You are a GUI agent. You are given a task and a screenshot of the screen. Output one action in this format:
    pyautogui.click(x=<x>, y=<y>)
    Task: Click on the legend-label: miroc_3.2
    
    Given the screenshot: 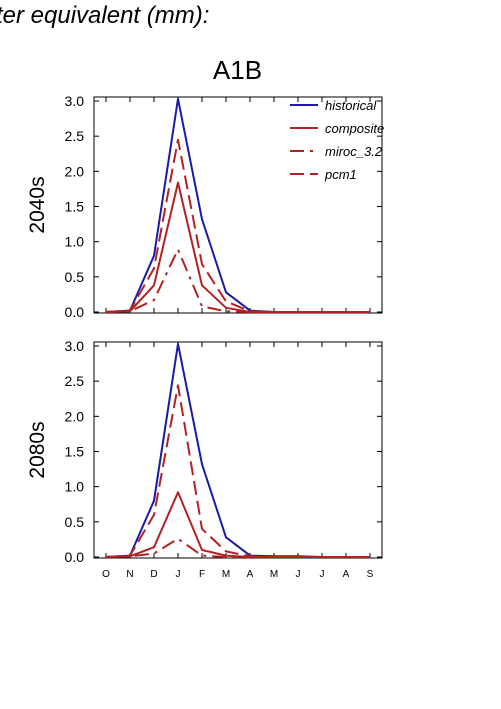 What is the action you would take?
    pyautogui.click(x=354, y=151)
    